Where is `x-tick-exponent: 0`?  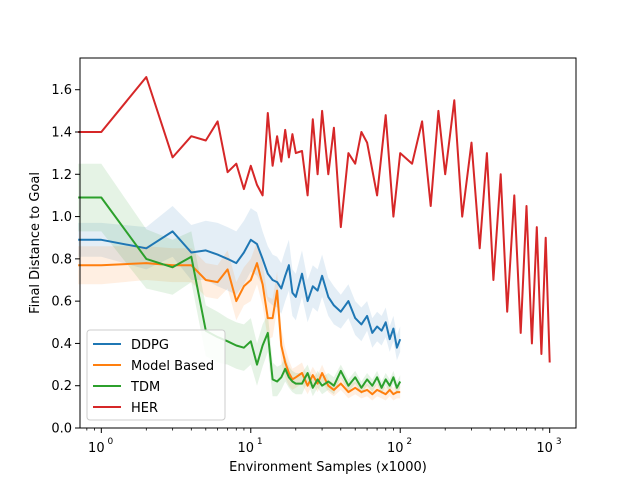
x-tick-exponent: 0 is located at coordinates (110, 442).